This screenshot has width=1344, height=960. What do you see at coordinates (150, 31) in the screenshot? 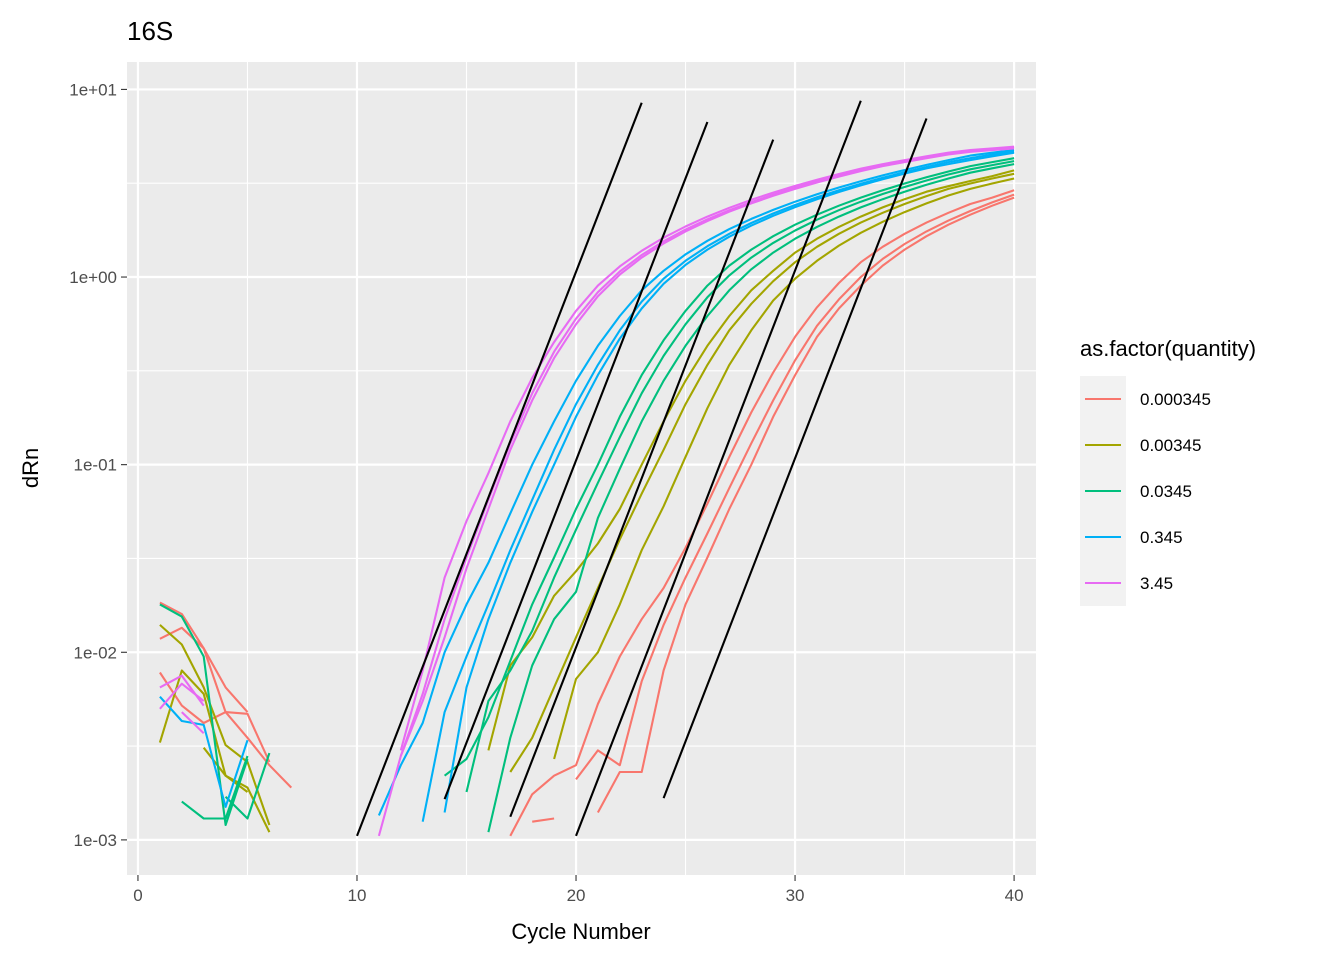
I see `chart-title: 16S` at bounding box center [150, 31].